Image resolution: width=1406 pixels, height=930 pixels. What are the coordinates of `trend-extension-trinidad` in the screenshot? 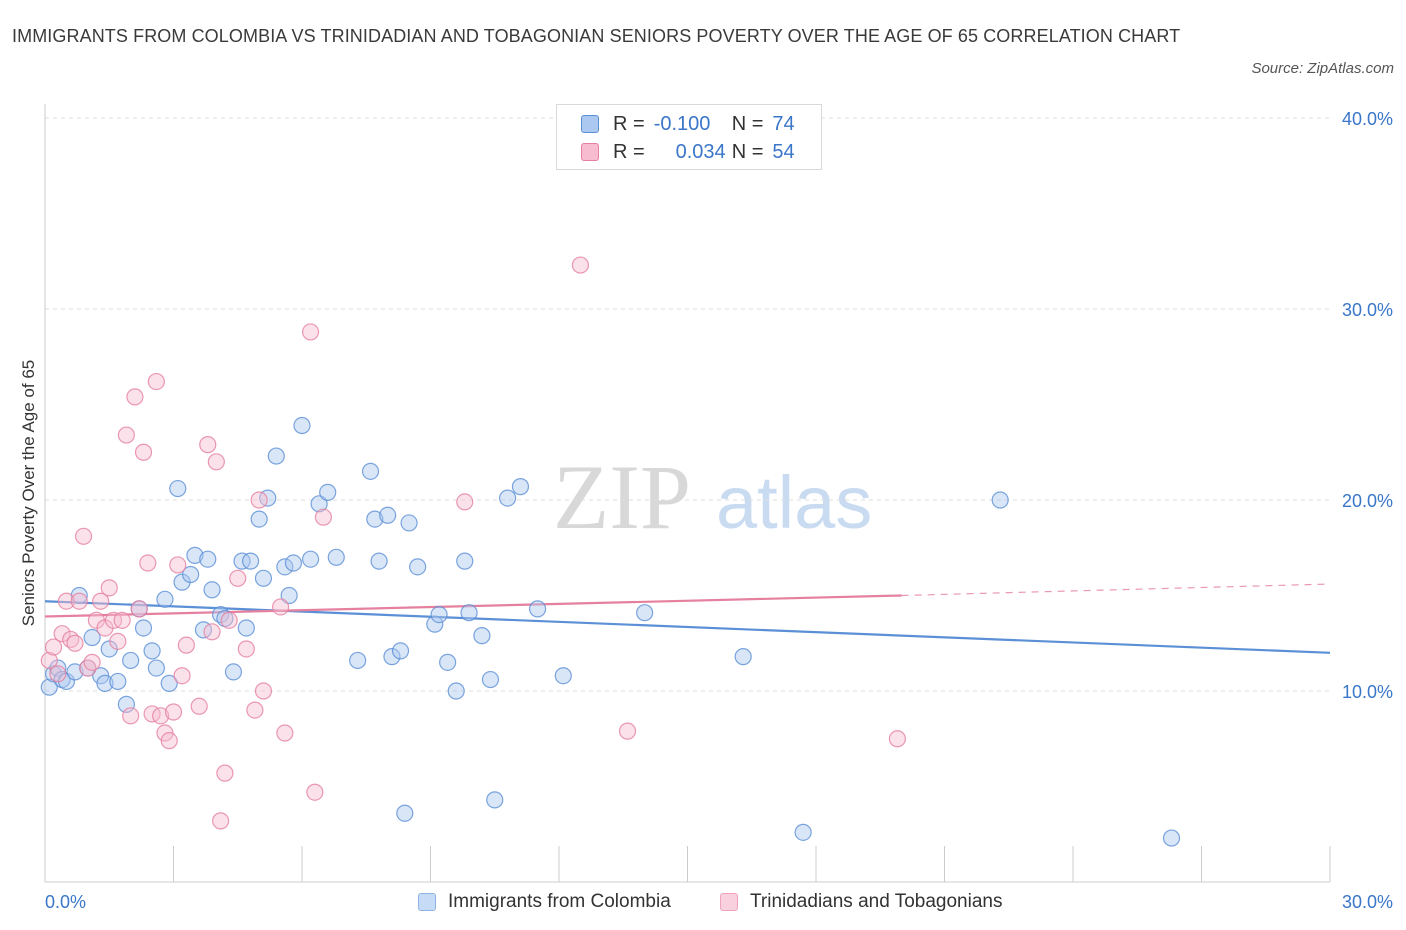 It's located at (1116, 590).